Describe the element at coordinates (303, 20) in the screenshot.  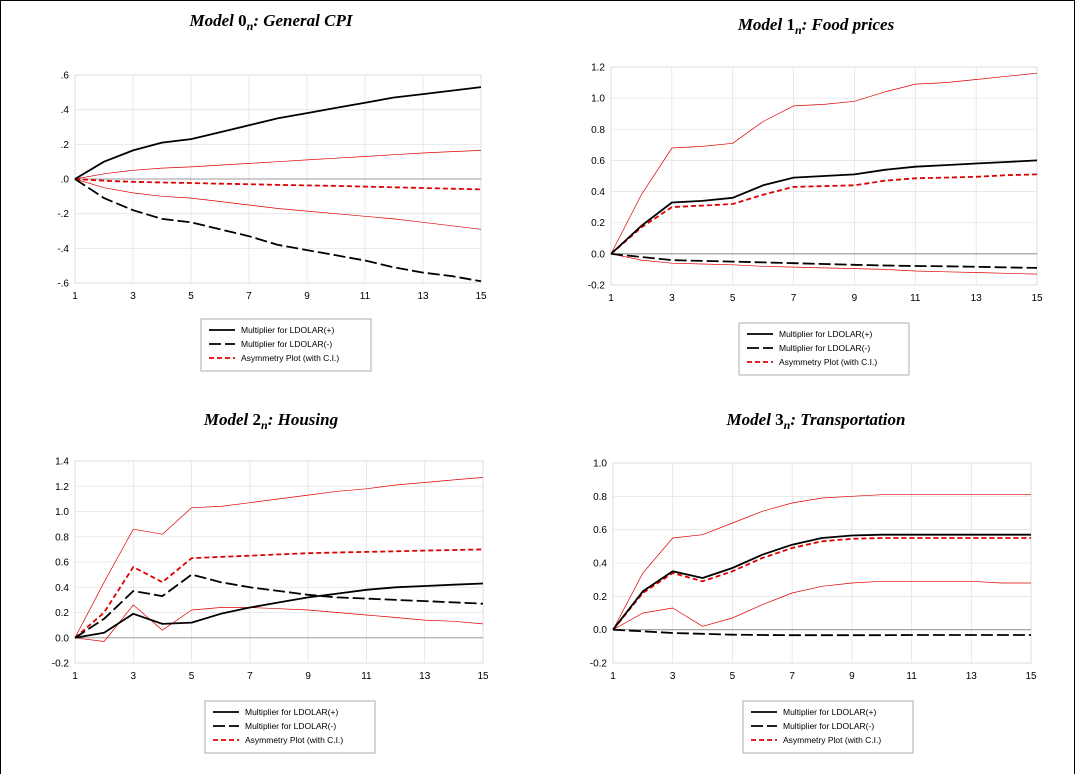
I see `title-suffix: : General CPI` at that location.